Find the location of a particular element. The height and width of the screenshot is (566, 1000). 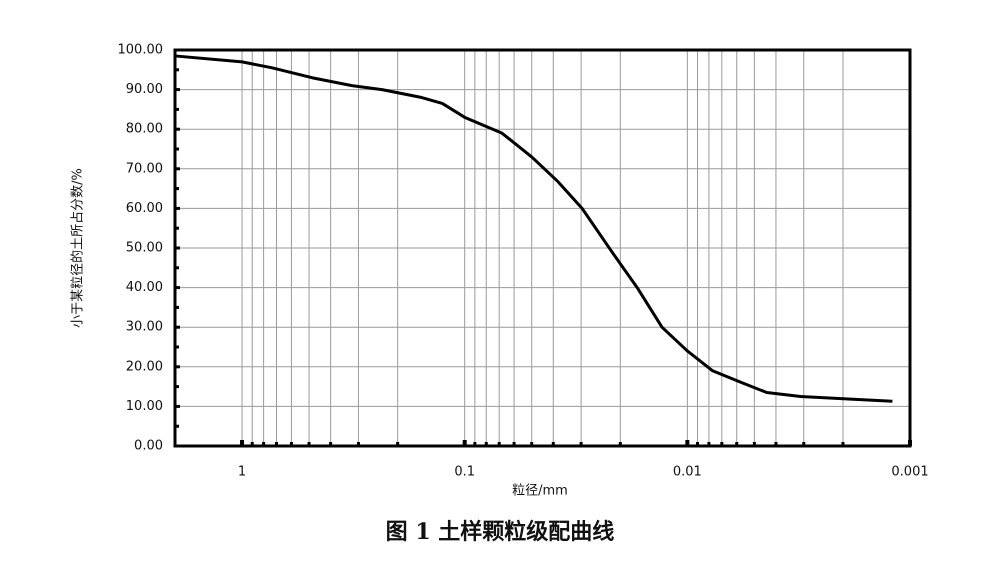

caption: 图 1 土样颗粒级配曲线 is located at coordinates (500, 532).